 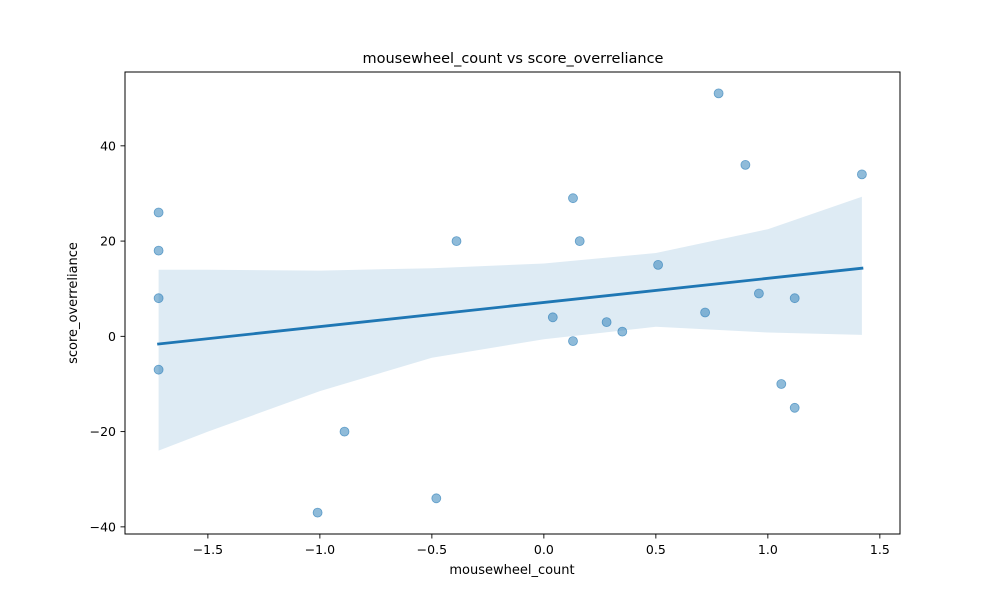 What do you see at coordinates (108, 145) in the screenshot?
I see `y-tick-label: 40` at bounding box center [108, 145].